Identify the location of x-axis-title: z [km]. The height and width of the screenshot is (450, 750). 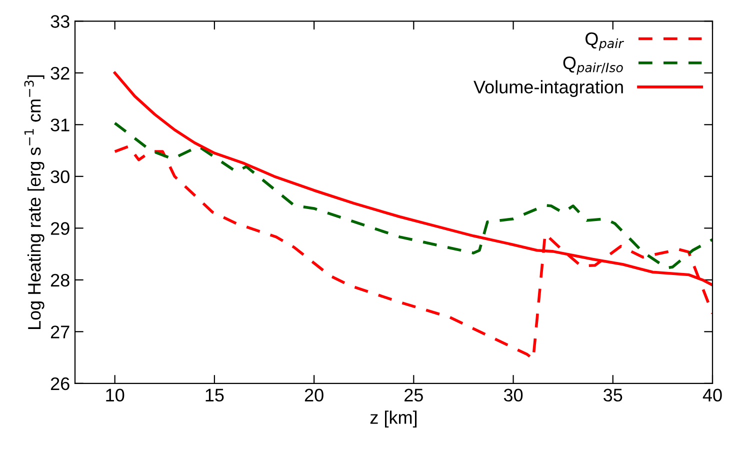
(393, 419).